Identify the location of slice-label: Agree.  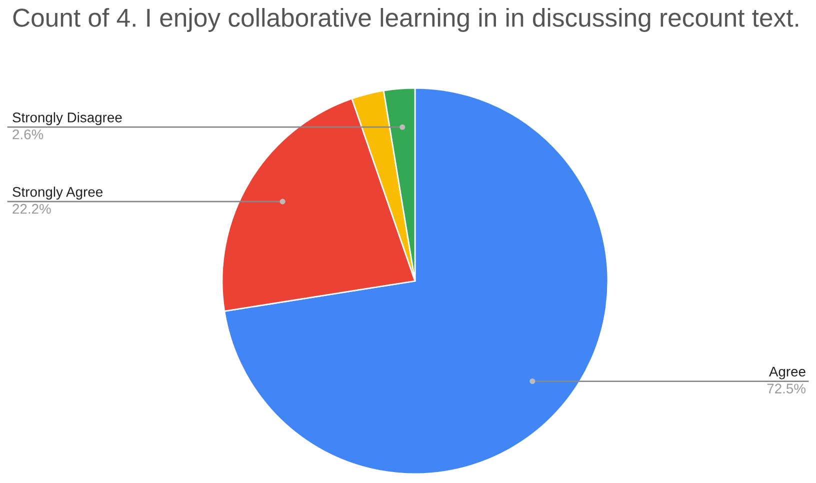
(787, 373).